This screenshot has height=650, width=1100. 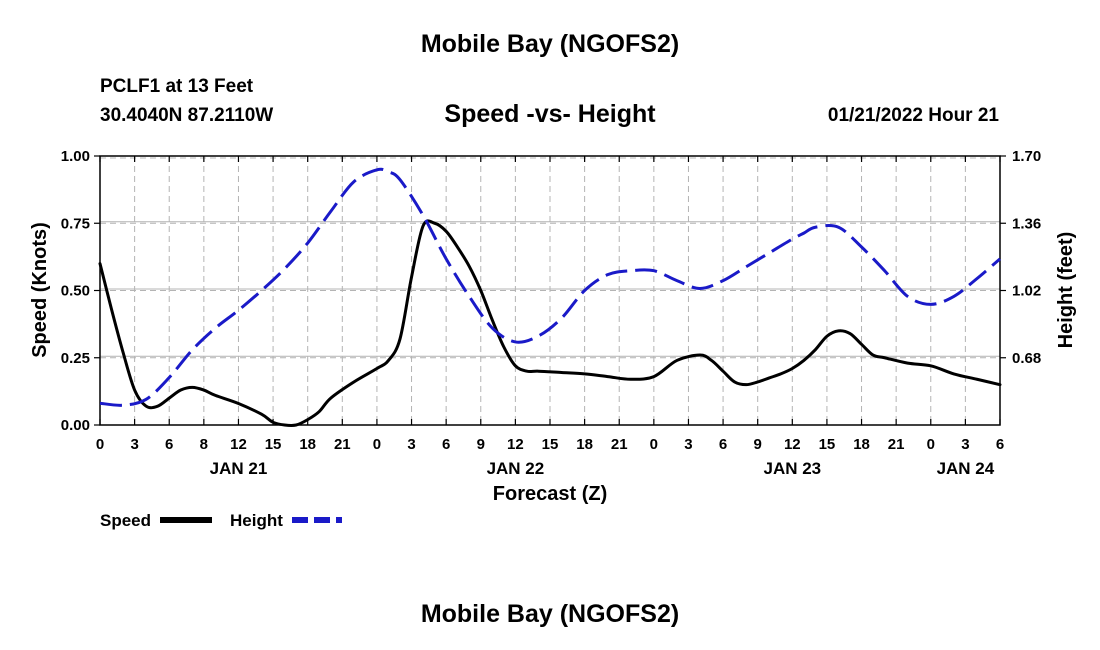 What do you see at coordinates (550, 494) in the screenshot?
I see `x-axis-label: Forecast (Z)` at bounding box center [550, 494].